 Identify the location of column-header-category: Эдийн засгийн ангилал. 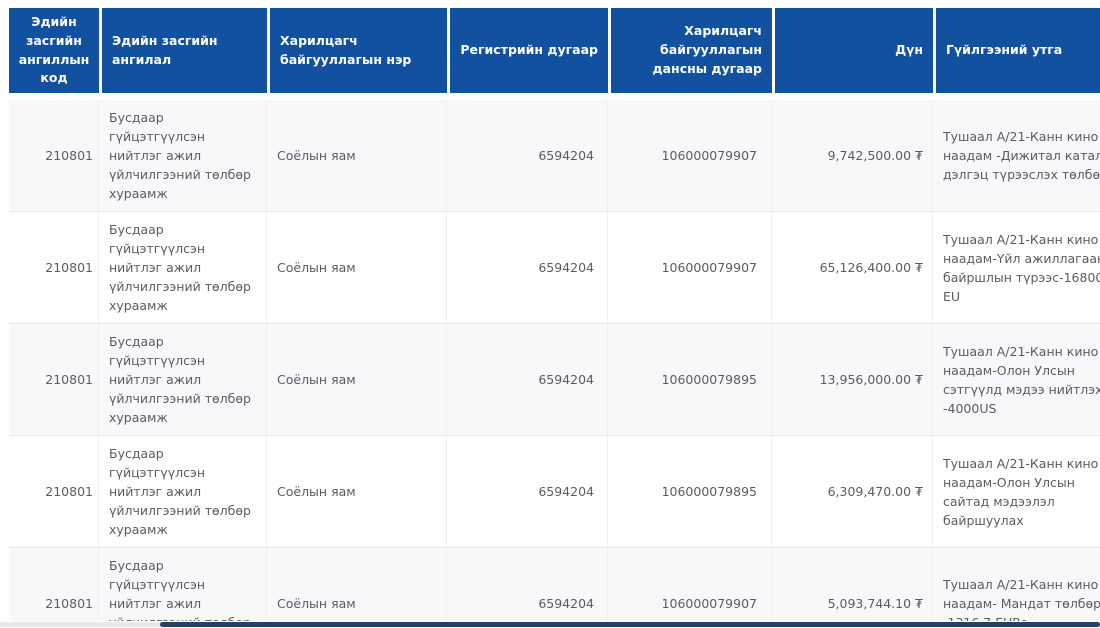
(183, 54).